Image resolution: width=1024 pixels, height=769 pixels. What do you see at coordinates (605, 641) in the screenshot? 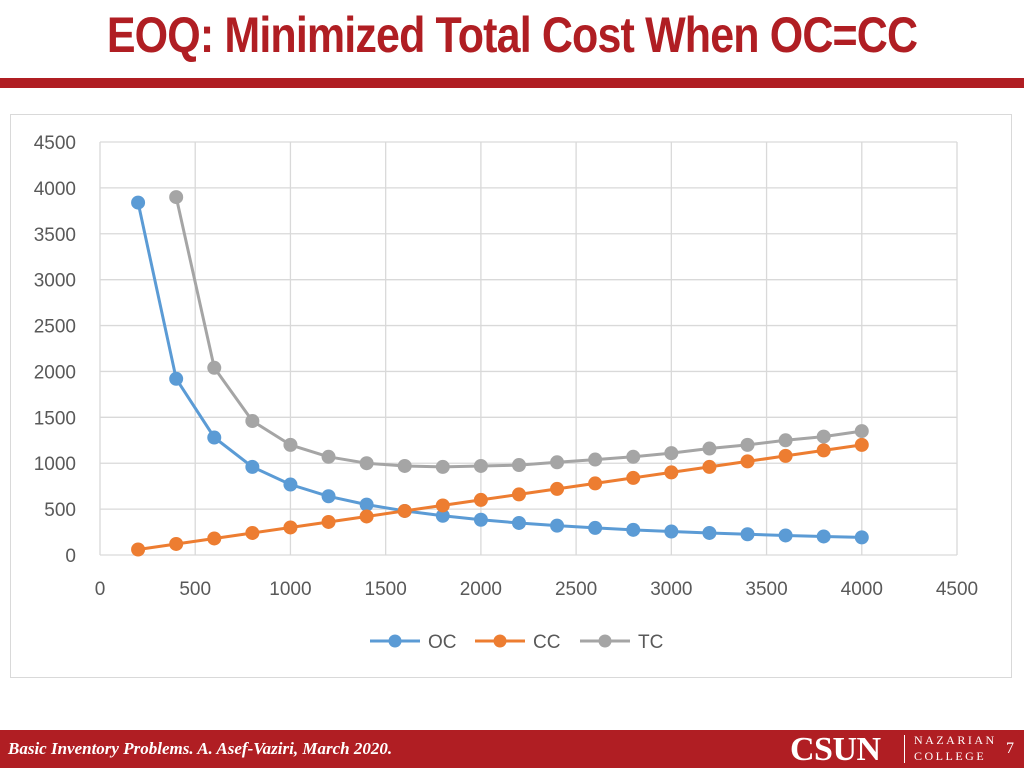
I see `legend-marker-tc` at bounding box center [605, 641].